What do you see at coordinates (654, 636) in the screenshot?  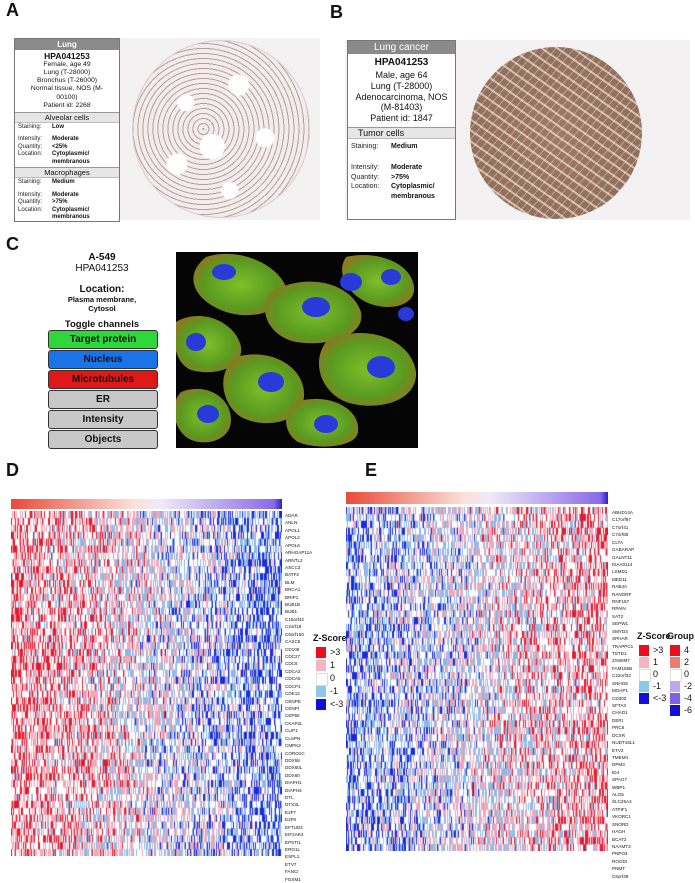 I see `zscore-legend-title-e: Z-Score` at bounding box center [654, 636].